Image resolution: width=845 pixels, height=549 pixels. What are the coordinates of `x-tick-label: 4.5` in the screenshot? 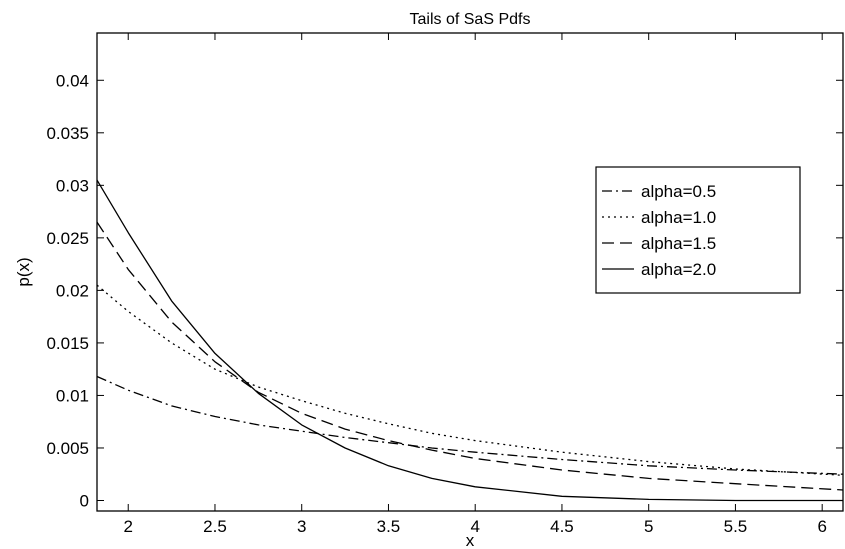 It's located at (562, 526).